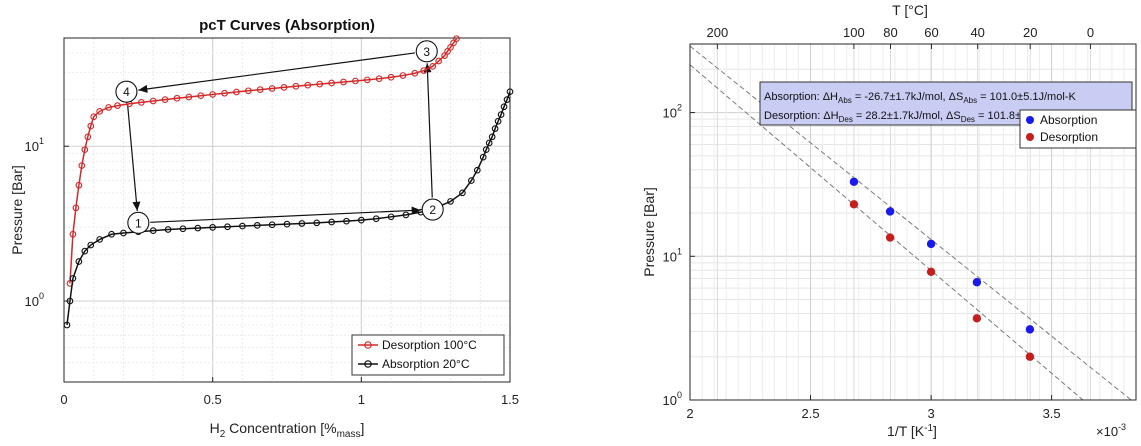 Image resolution: width=1141 pixels, height=446 pixels. Describe the element at coordinates (1026, 97) in the screenshot. I see `abs-t3: = 101.0±5.1J/mol-K` at that location.